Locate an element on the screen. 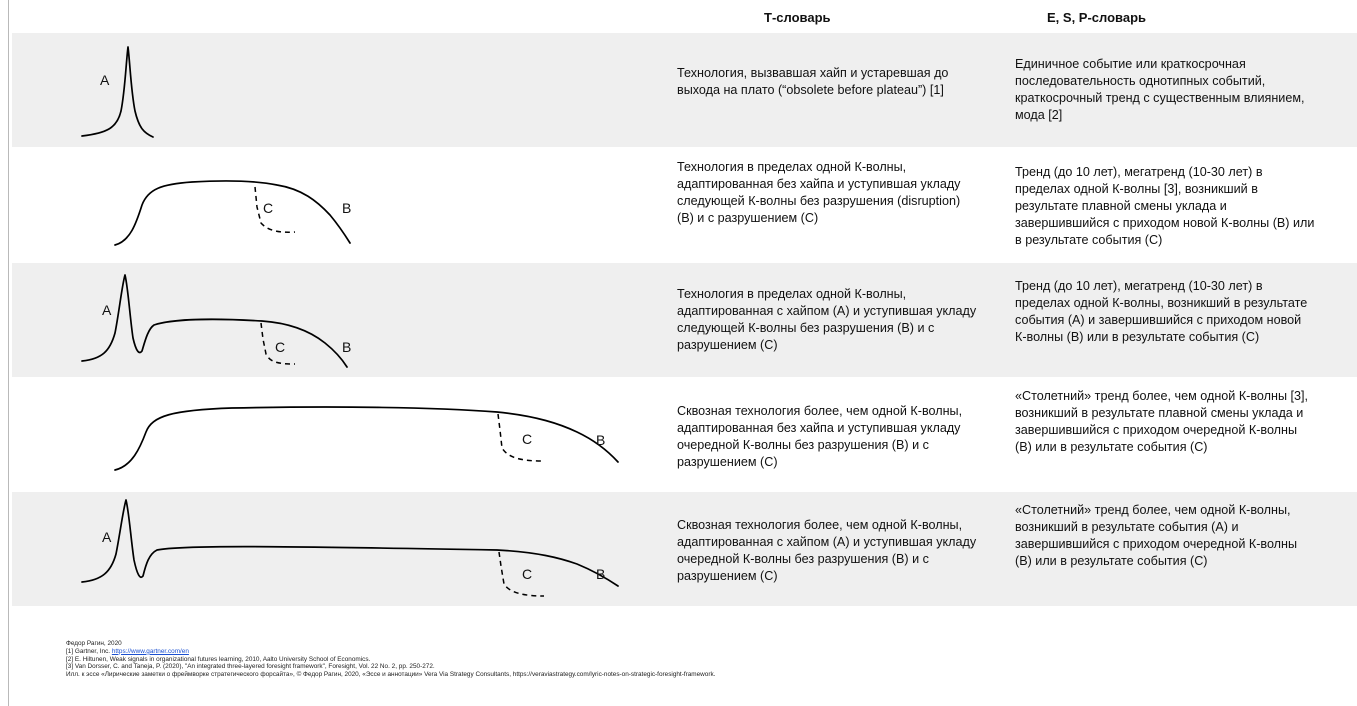 The height and width of the screenshot is (706, 1357). footer-author: Федор Рагин, 2020 is located at coordinates (94, 643).